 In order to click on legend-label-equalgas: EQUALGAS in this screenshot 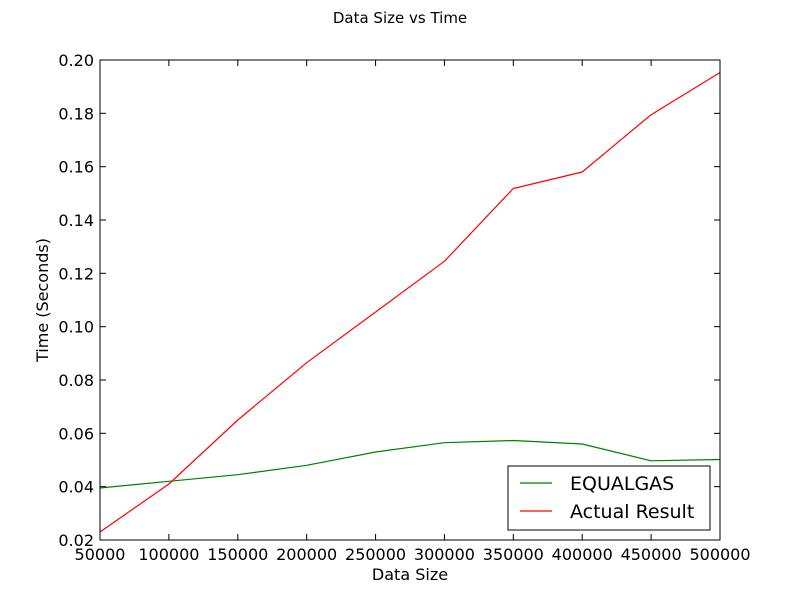, I will do `click(622, 484)`.